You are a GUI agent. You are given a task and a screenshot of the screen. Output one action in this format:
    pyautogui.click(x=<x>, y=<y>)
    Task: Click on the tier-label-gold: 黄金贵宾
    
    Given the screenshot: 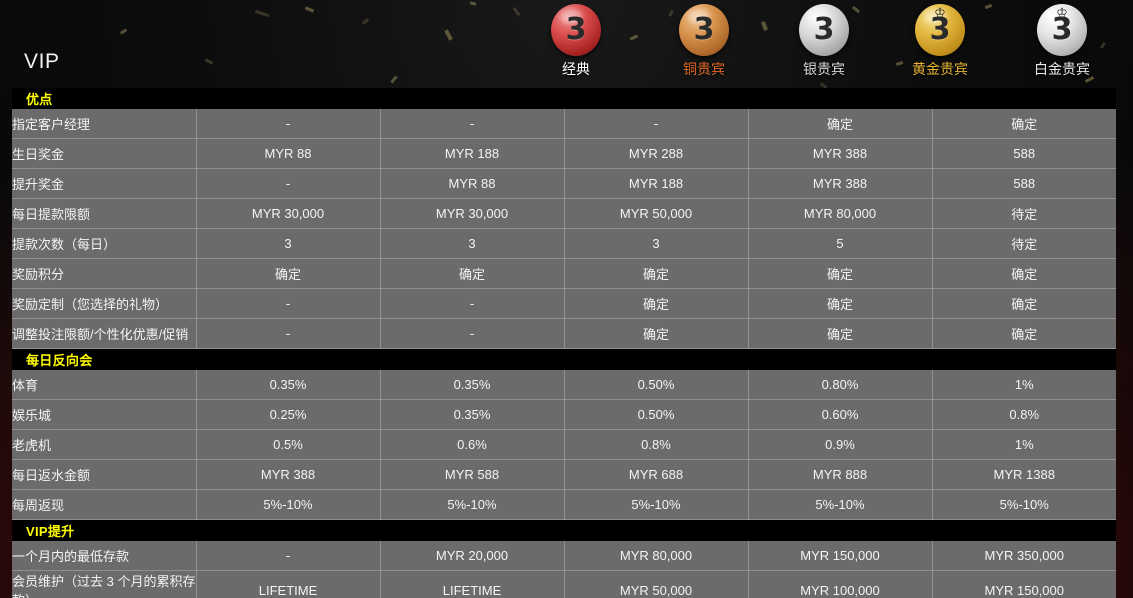 What is the action you would take?
    pyautogui.click(x=940, y=69)
    